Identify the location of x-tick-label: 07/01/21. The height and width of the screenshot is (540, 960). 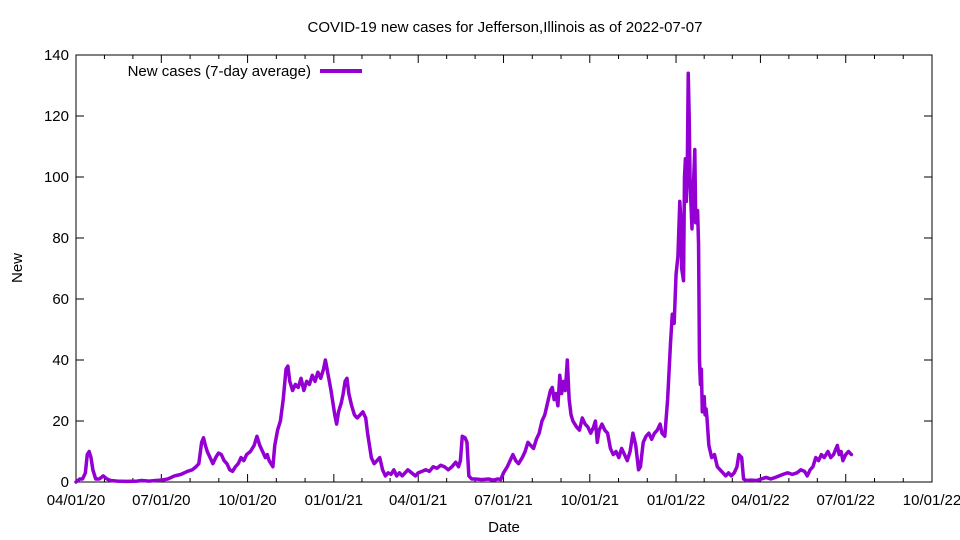
(503, 500).